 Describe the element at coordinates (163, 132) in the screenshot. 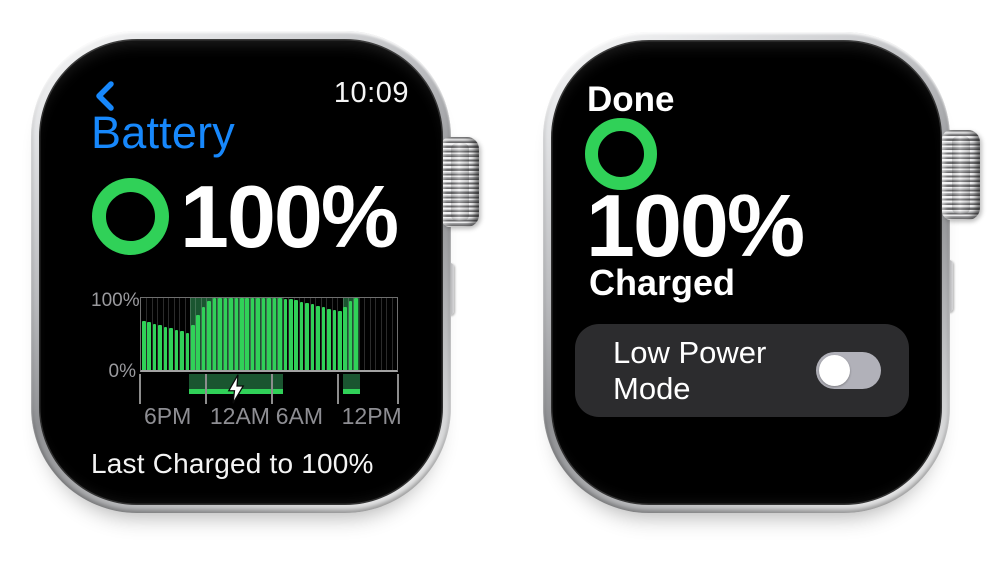

I see `page-title: Battery` at that location.